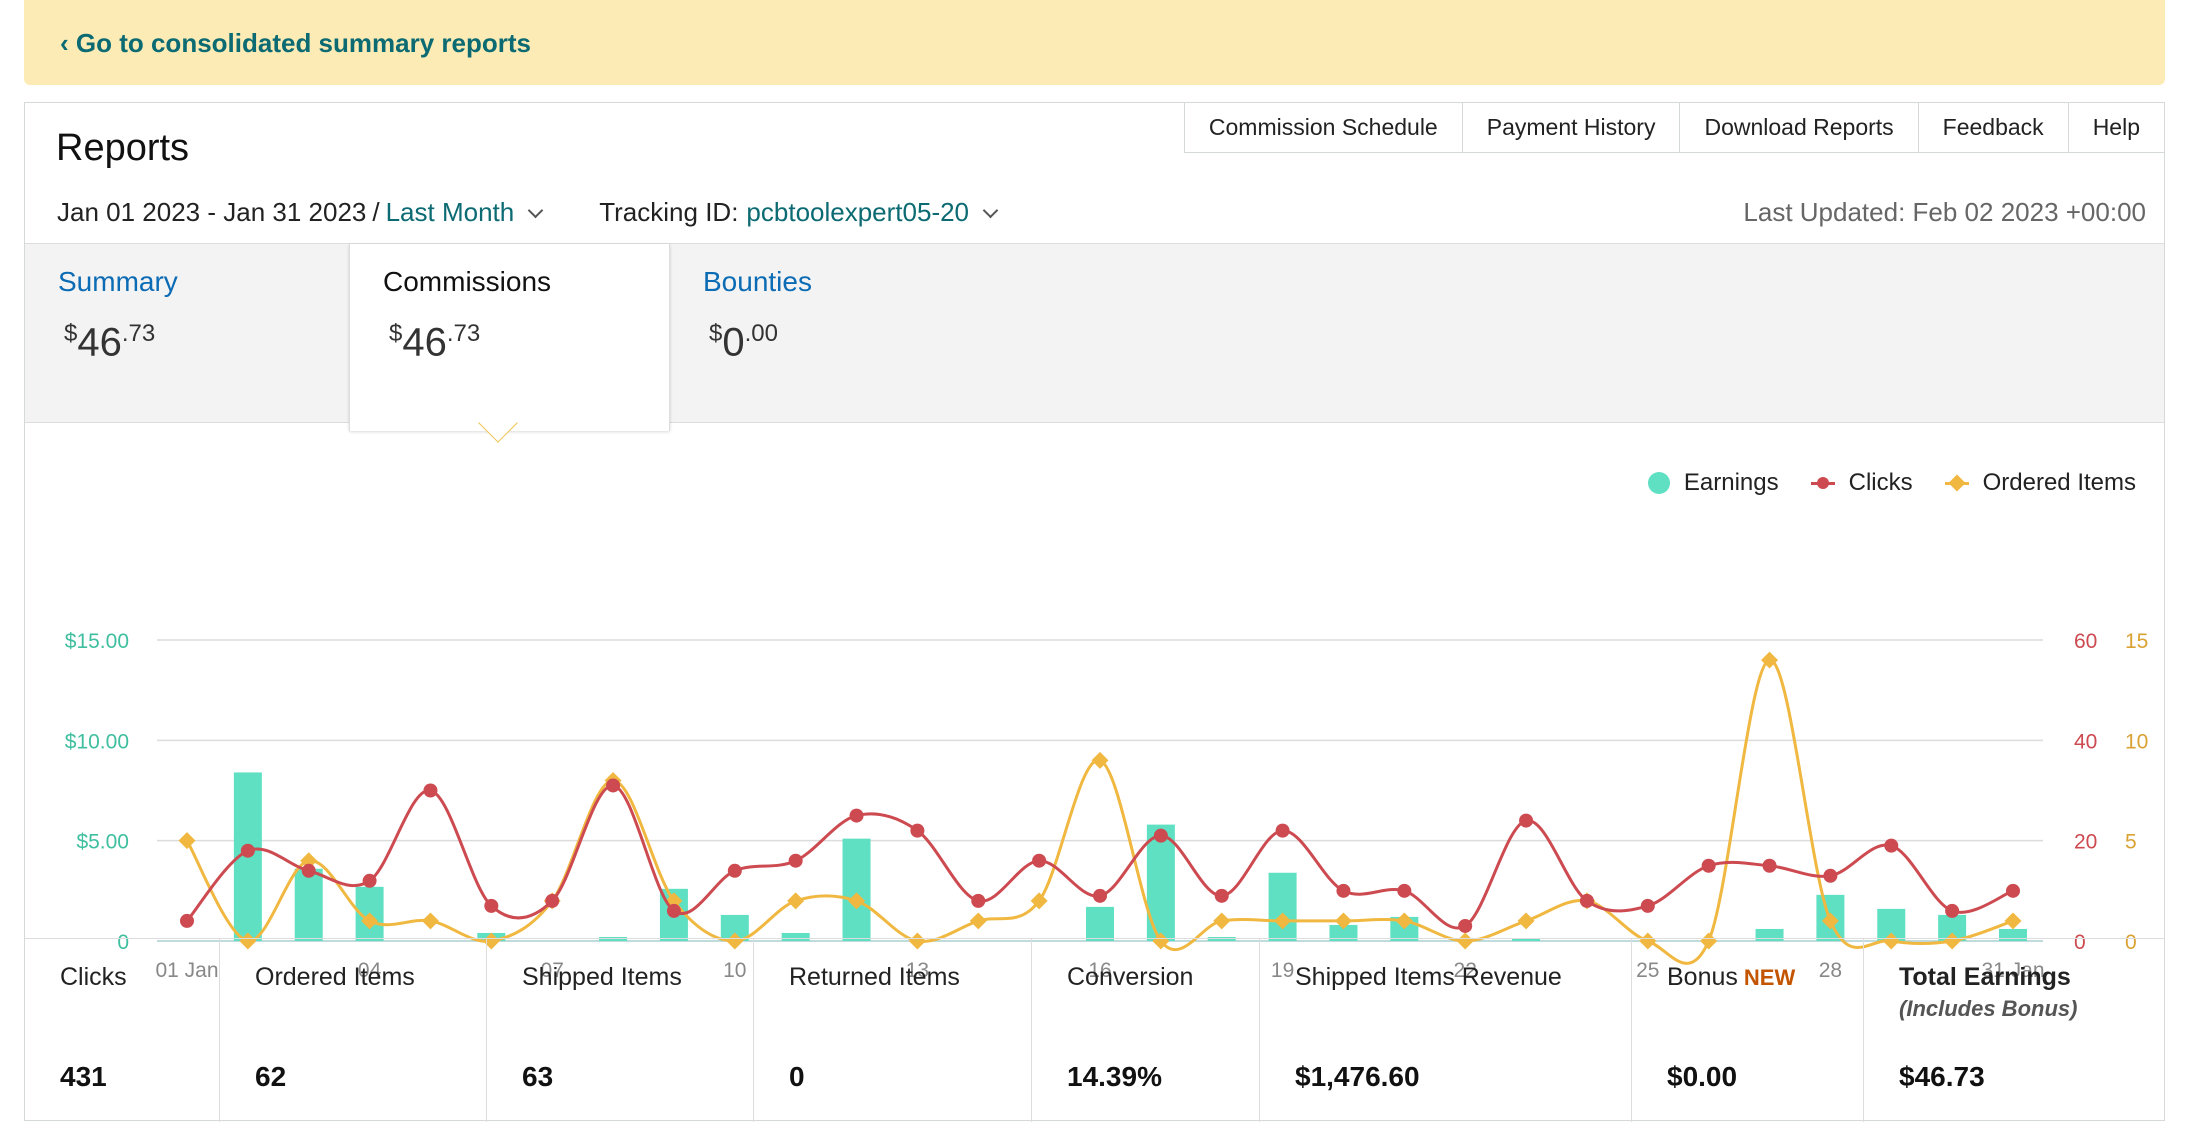 This screenshot has height=1144, width=2202. I want to click on y-ordered-tick-label: 15, so click(2136, 641).